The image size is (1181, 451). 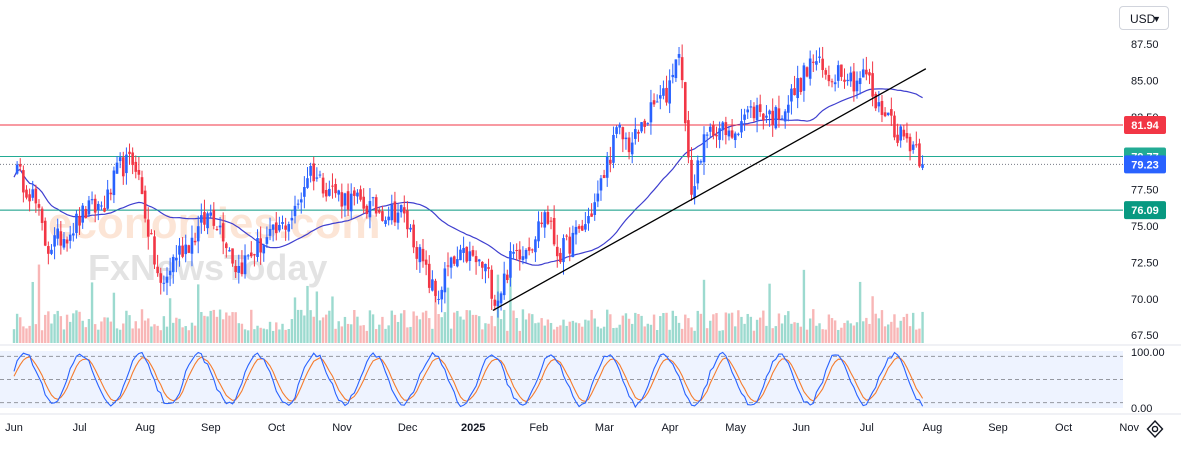 I want to click on currency-selector: USD ▼, so click(x=1144, y=18).